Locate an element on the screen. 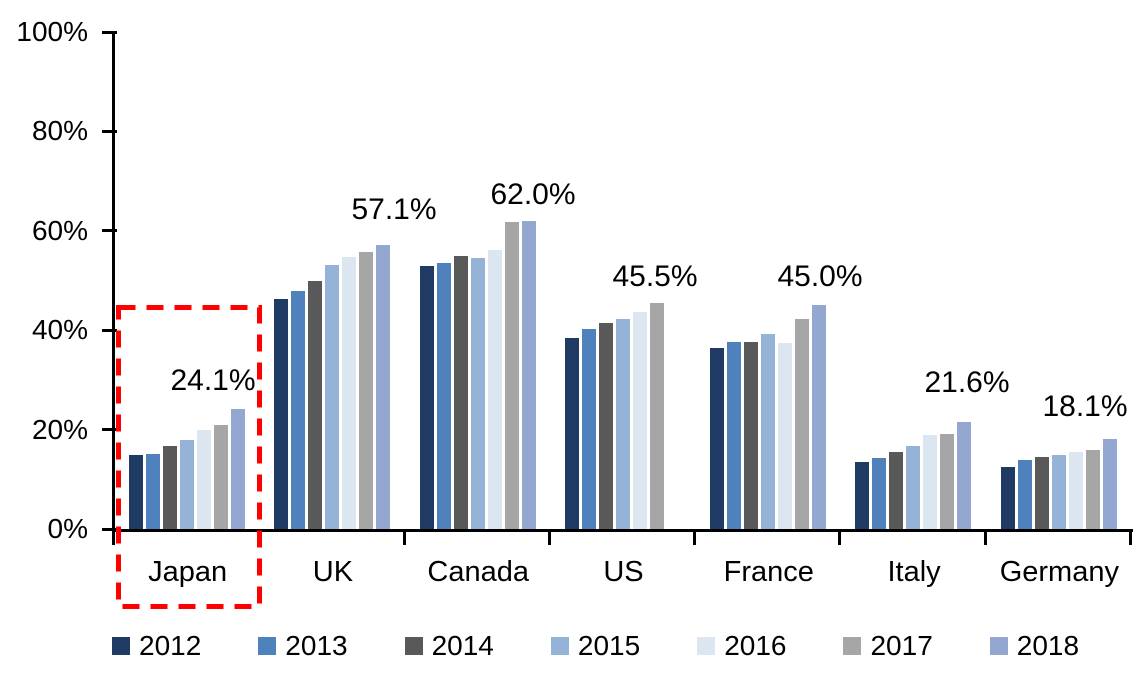  bar-uk-2013 is located at coordinates (298, 409).